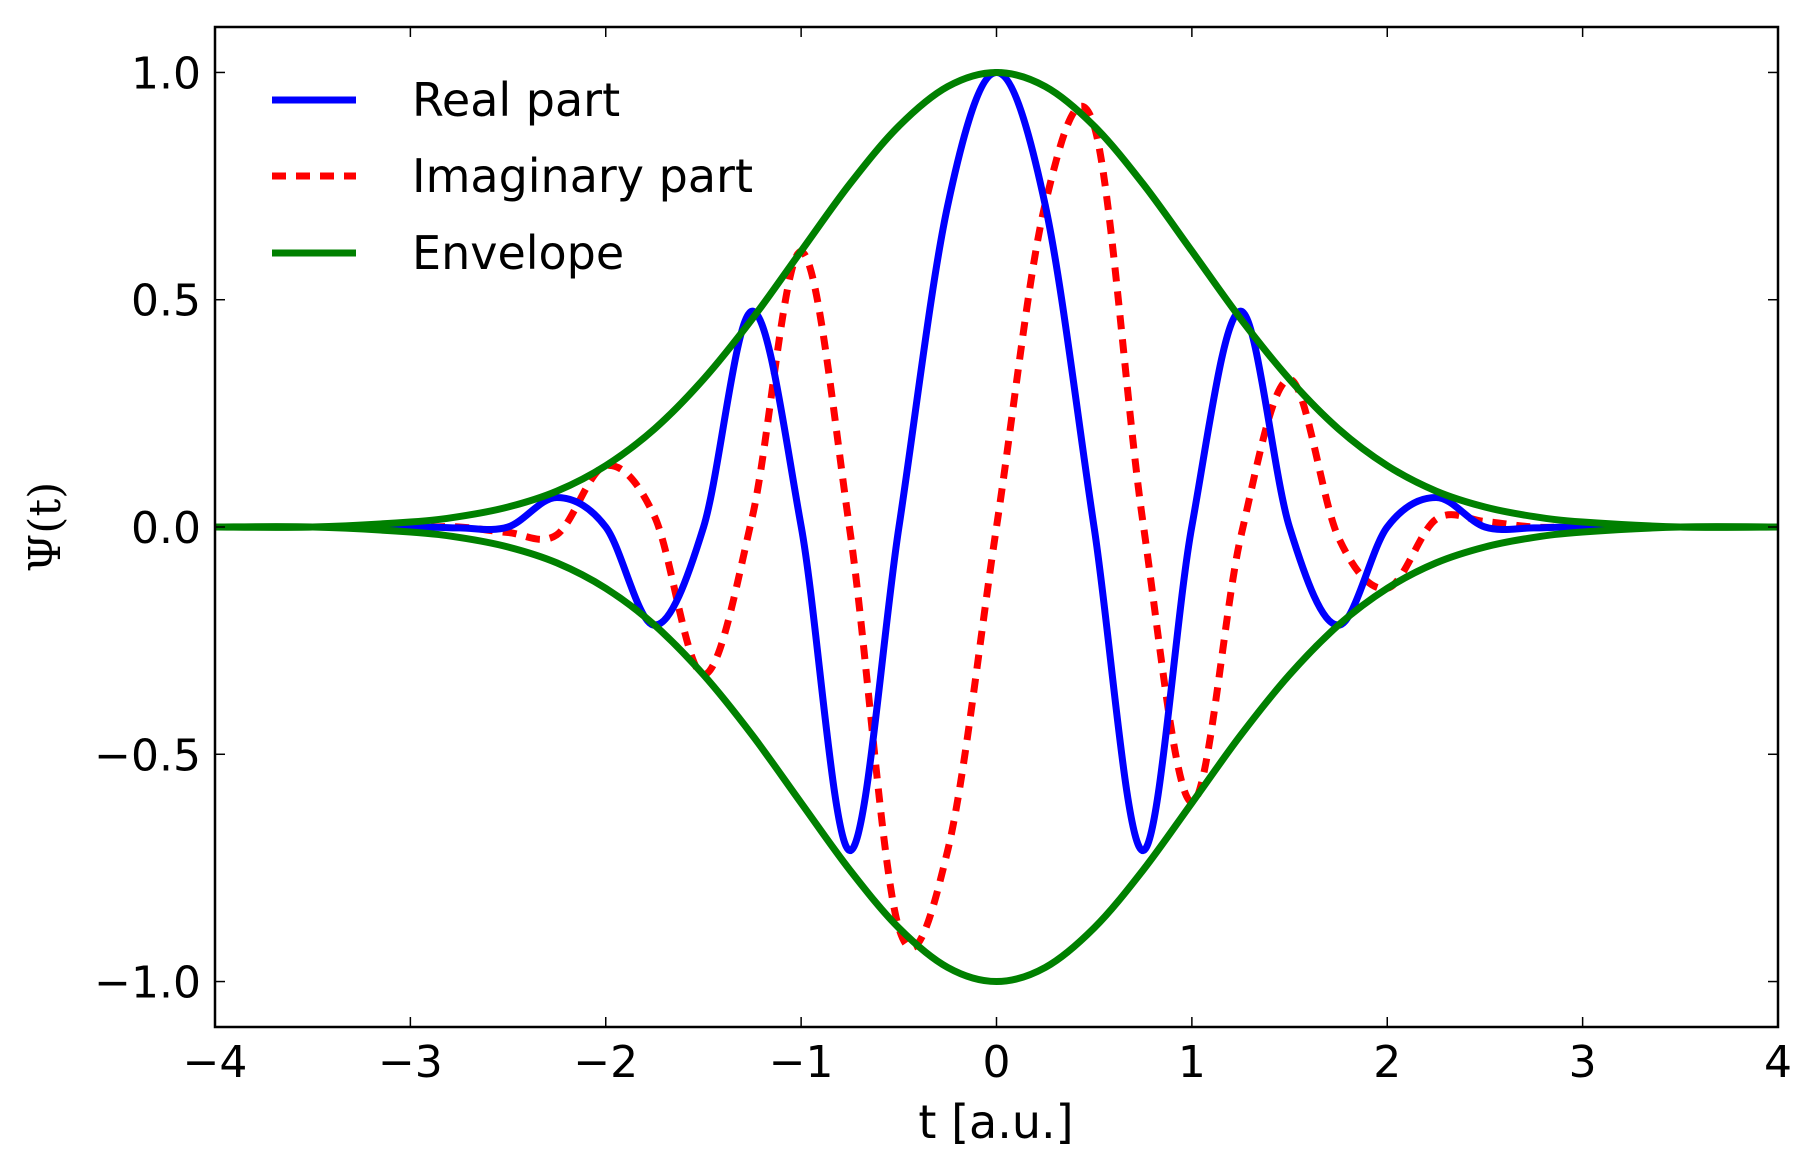  I want to click on x-tick-label: −4, so click(215, 1062).